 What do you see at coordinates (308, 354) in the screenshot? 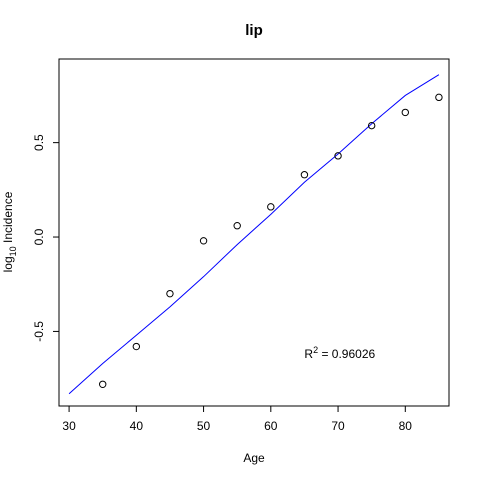
I see `r-squared-main: R` at bounding box center [308, 354].